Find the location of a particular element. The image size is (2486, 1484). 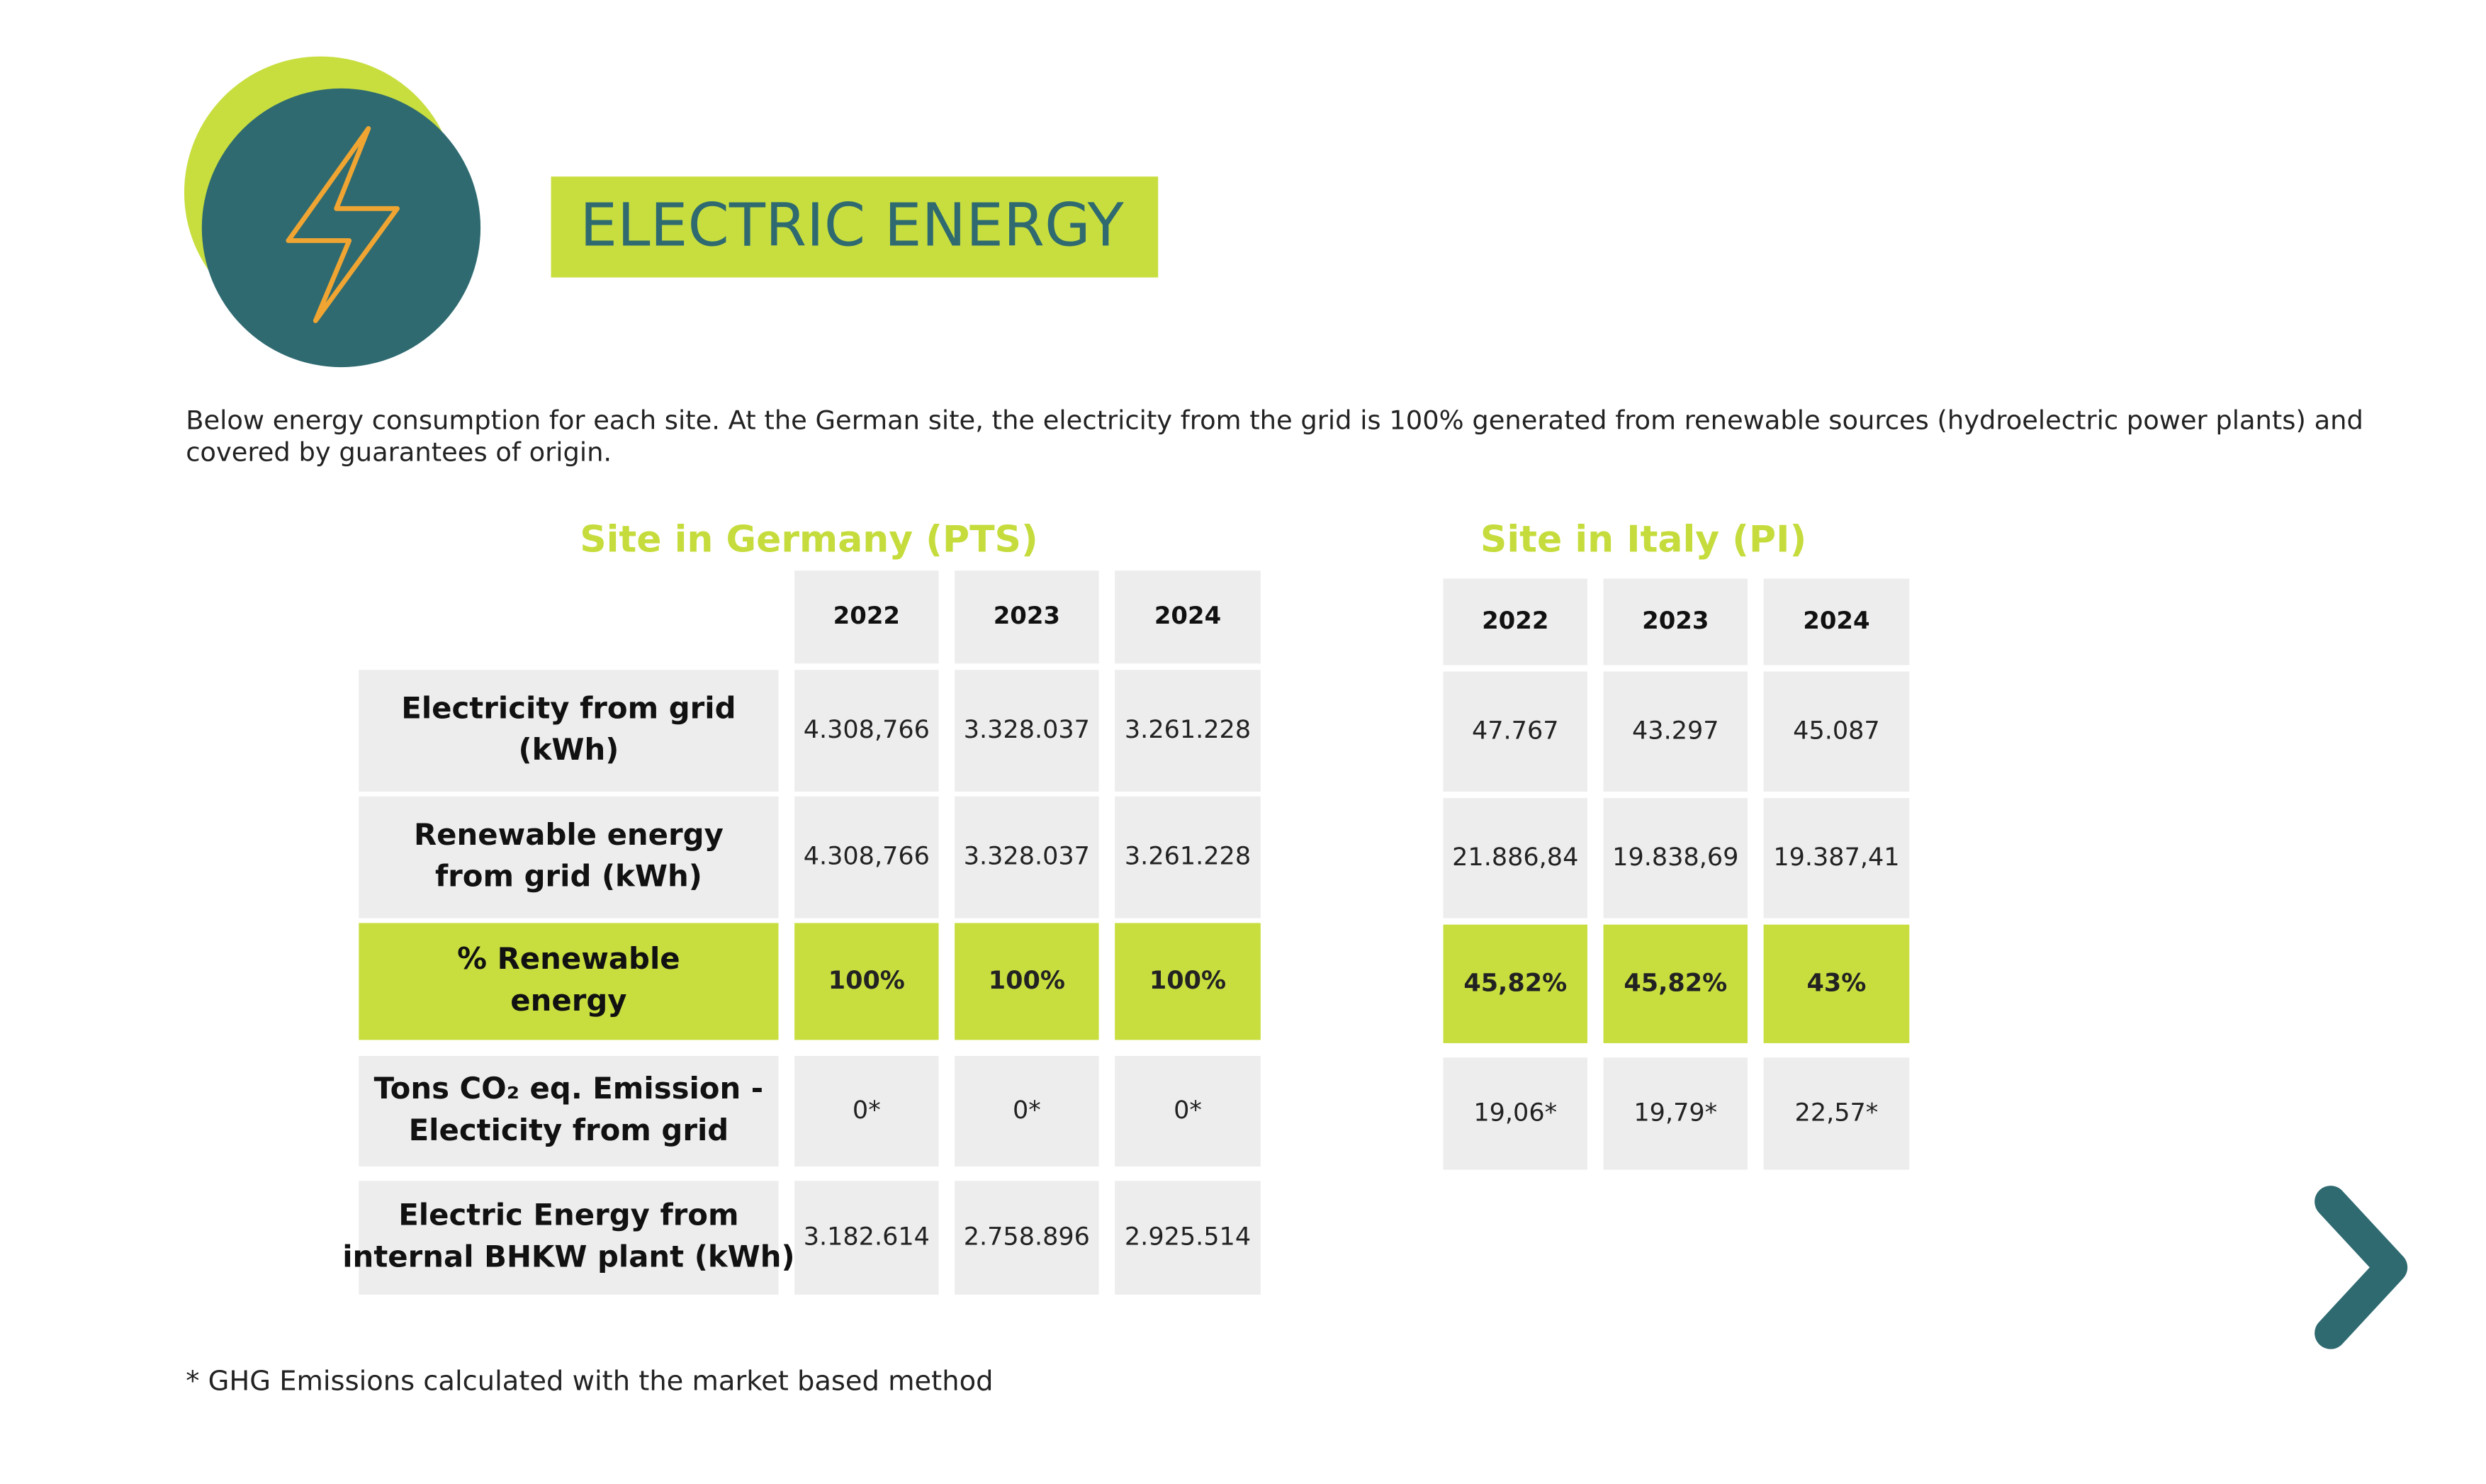

germany-title: Site in Germany (PTS) is located at coordinates (809, 539).